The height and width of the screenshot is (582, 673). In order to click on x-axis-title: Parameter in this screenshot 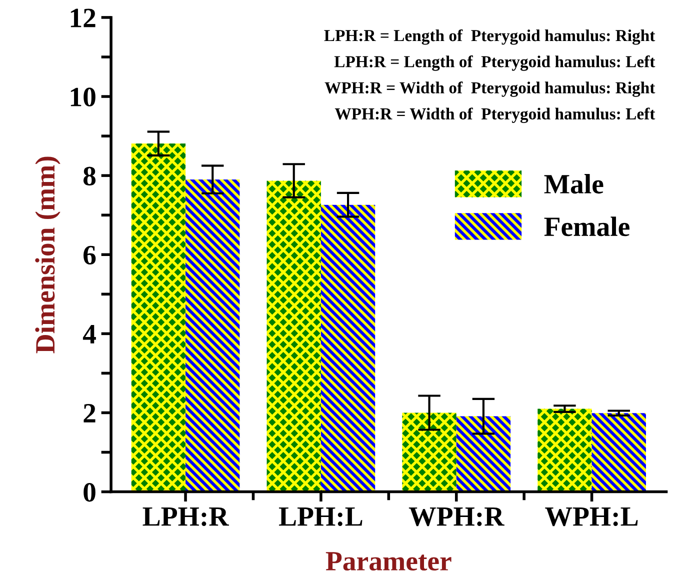, I will do `click(389, 561)`.